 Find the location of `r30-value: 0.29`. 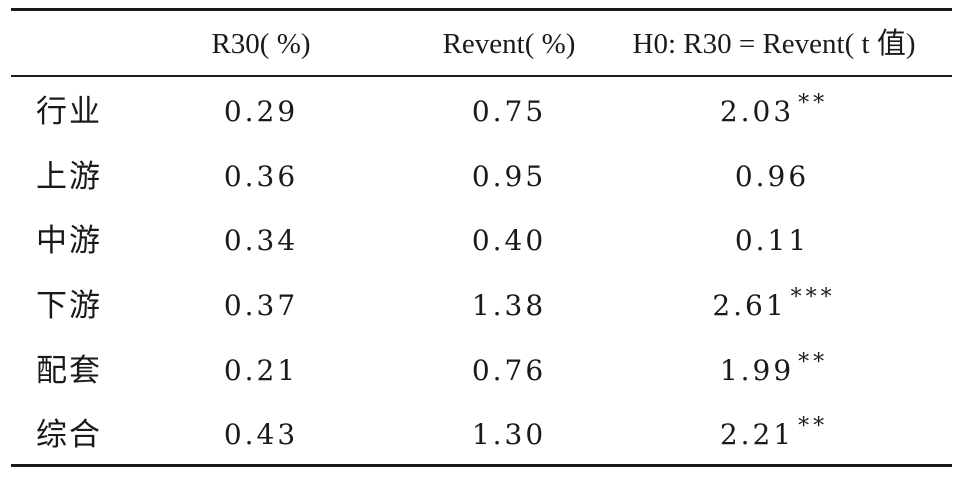

r30-value: 0.29 is located at coordinates (261, 111).